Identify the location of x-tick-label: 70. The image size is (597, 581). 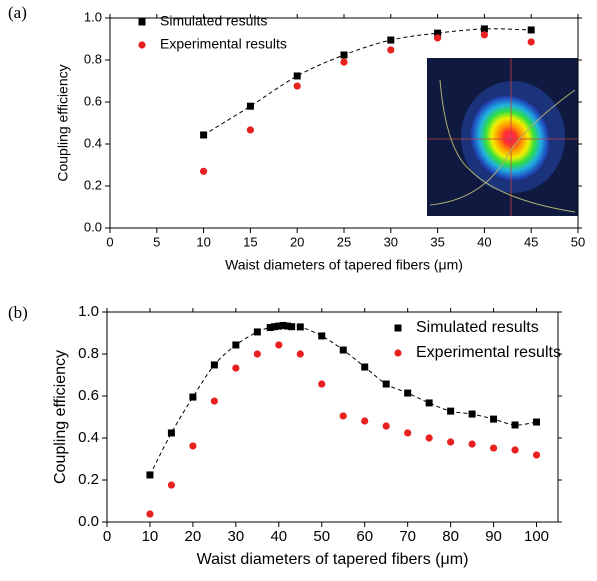
(407, 536).